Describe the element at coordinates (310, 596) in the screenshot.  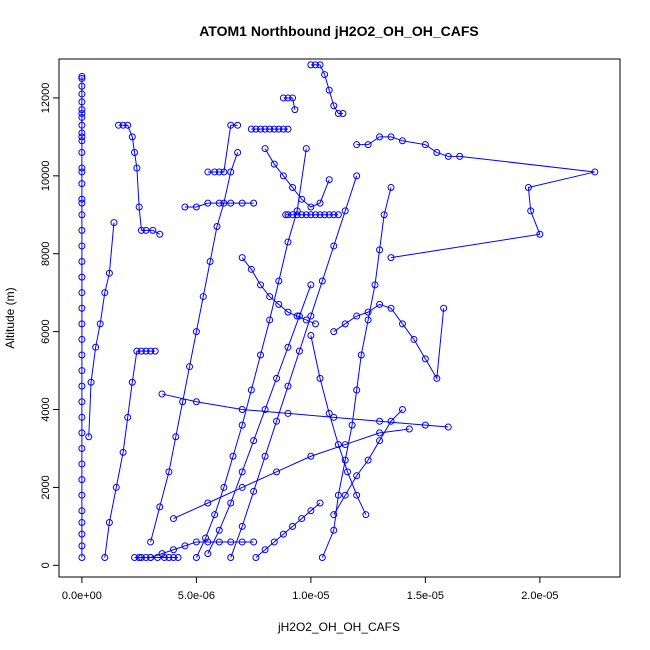
I see `x-tick-label: 1.0e-05` at that location.